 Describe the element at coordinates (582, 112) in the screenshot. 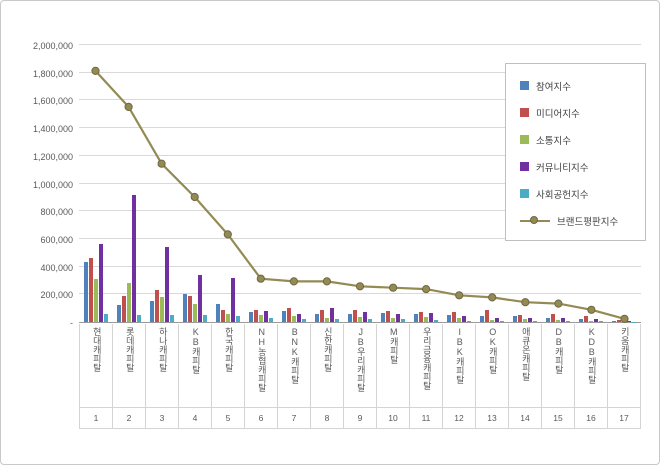

I see `legend-entry: 미디어지수` at that location.